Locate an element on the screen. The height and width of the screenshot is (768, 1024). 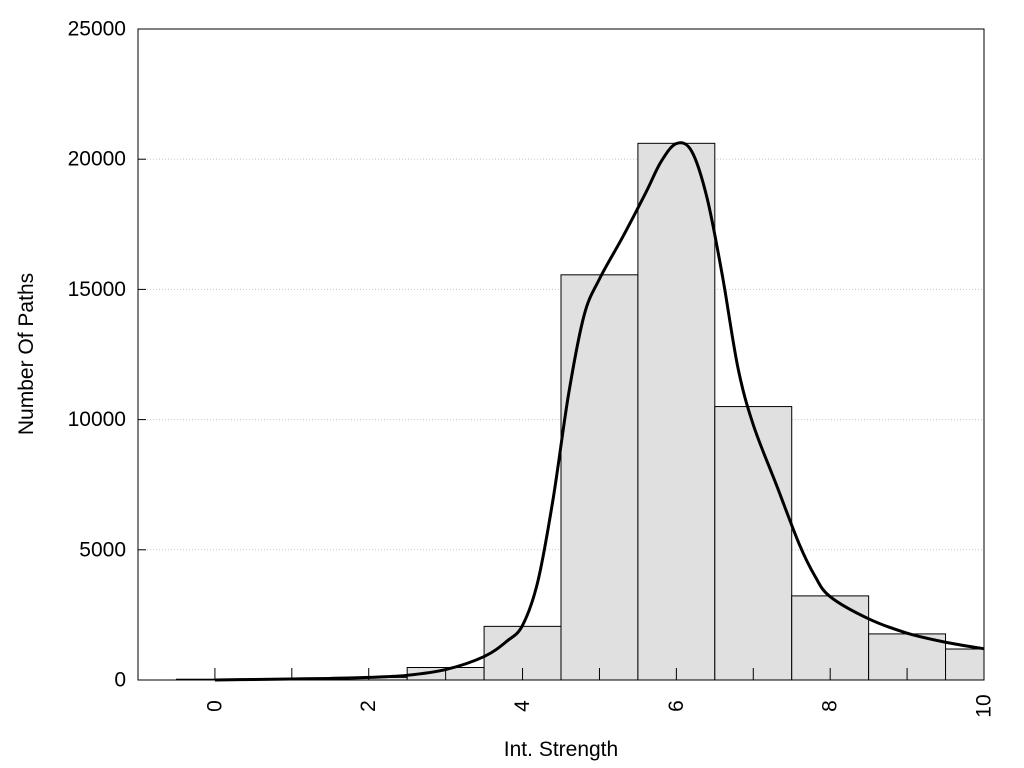
x-tick-label: 10 is located at coordinates (984, 705).